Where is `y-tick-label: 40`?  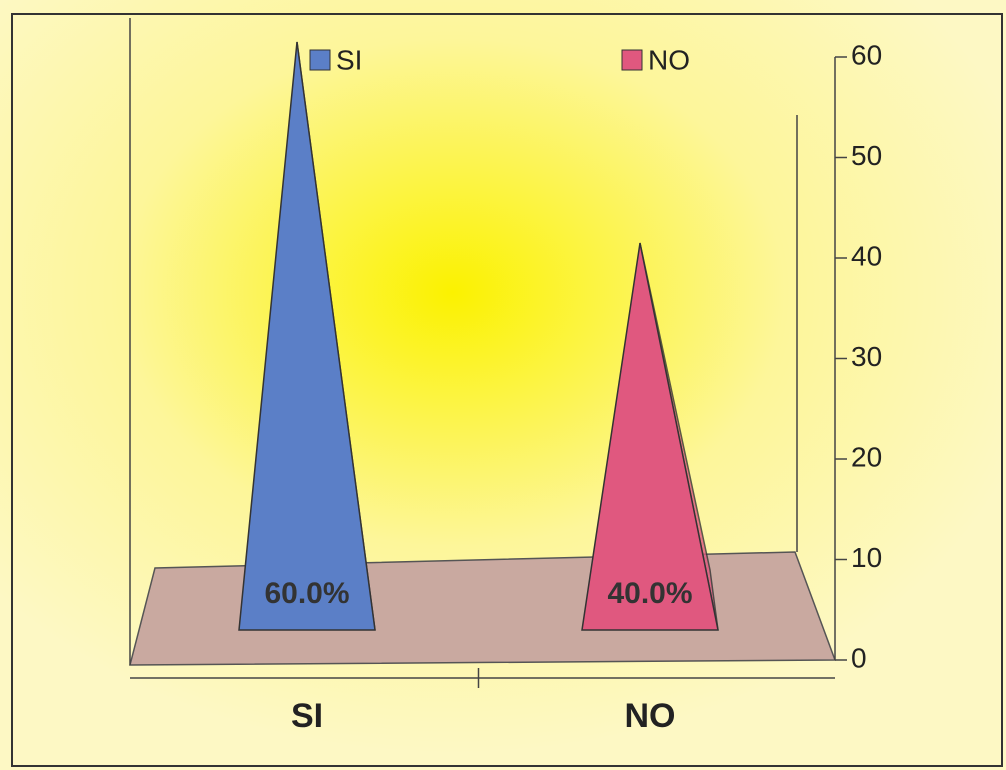 y-tick-label: 40 is located at coordinates (866, 255).